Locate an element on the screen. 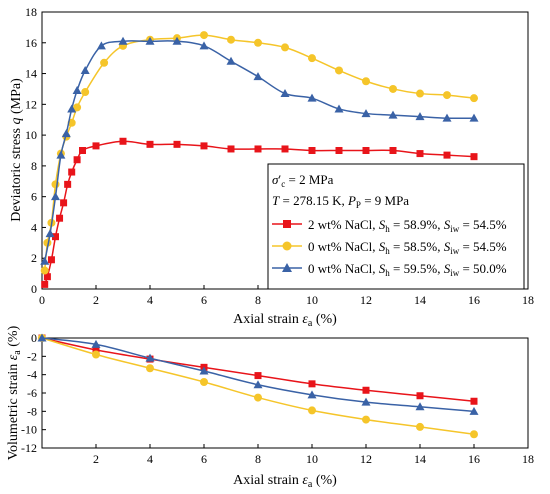 The height and width of the screenshot is (494, 550). bottom-x-tick-label: 2 is located at coordinates (96, 459).